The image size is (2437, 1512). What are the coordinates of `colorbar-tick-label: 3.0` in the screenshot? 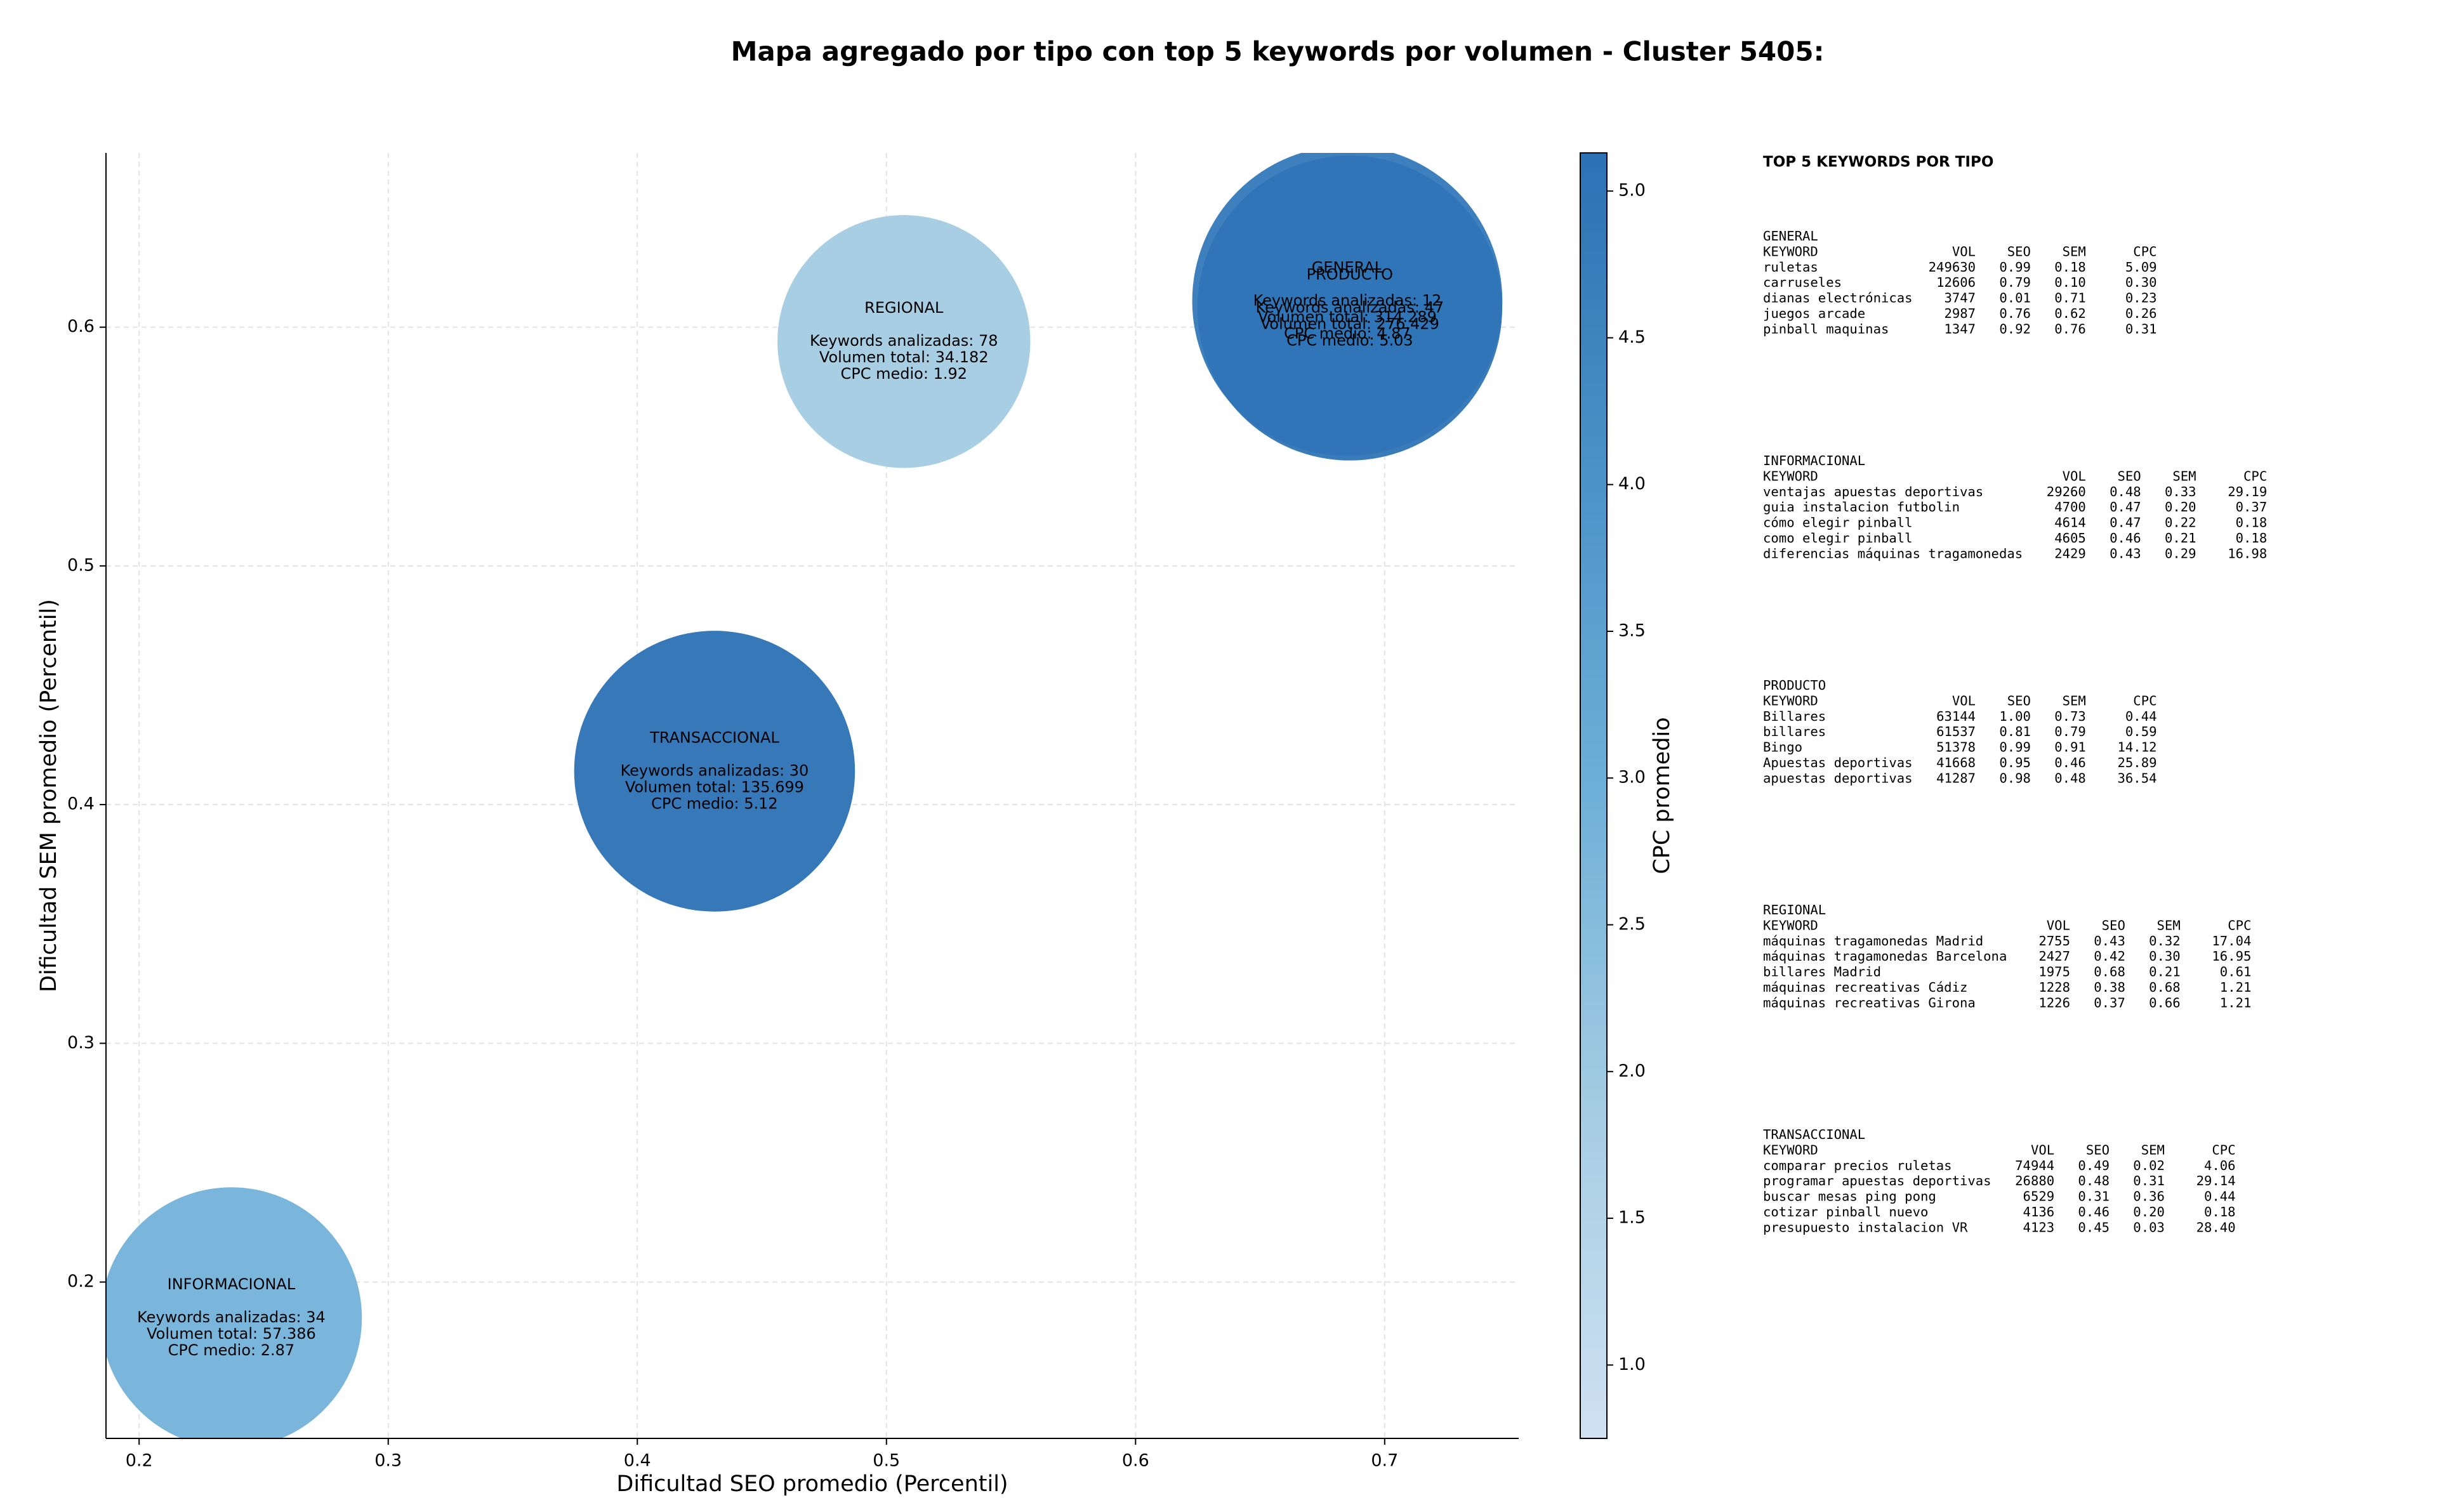 It's located at (1632, 778).